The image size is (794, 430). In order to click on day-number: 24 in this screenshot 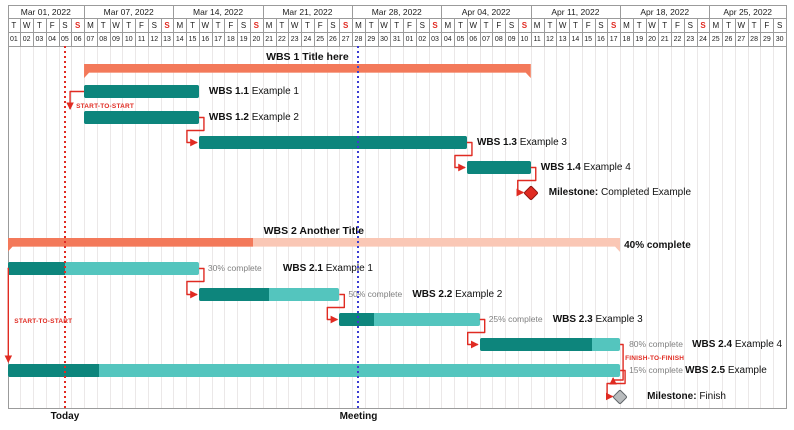, I will do `click(703, 39)`.